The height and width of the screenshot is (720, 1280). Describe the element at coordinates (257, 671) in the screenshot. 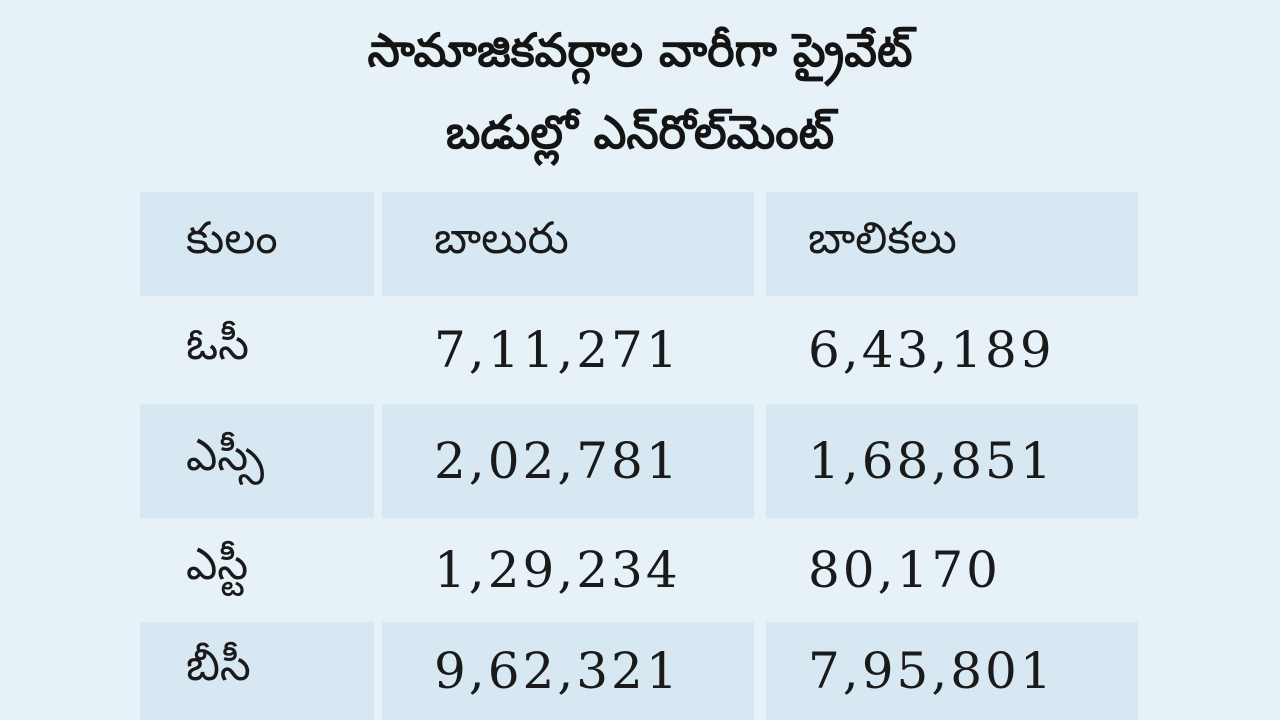

I see `row-category: బీసీ` at that location.